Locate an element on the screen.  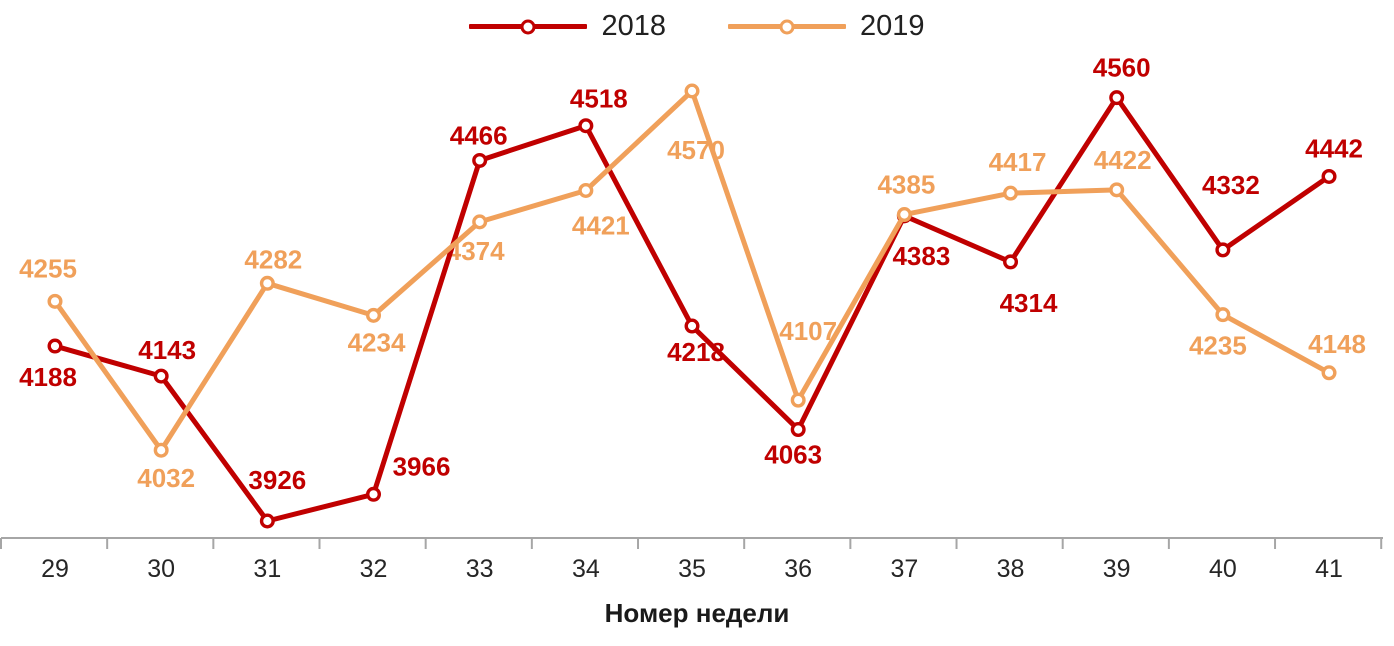
legend-swatch-2019 is located at coordinates (787, 27).